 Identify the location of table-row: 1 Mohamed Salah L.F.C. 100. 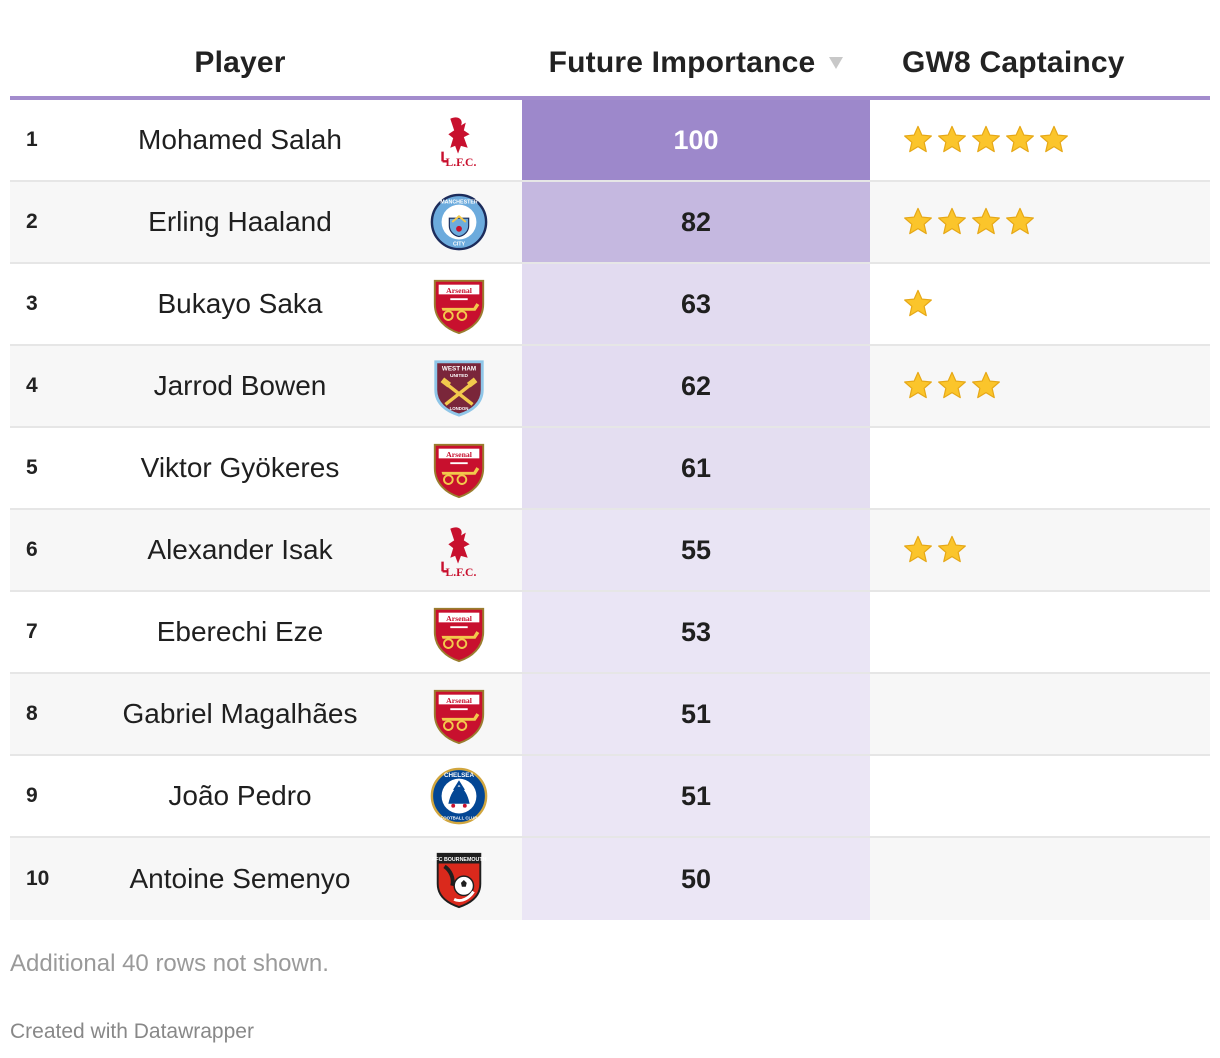
(610, 141).